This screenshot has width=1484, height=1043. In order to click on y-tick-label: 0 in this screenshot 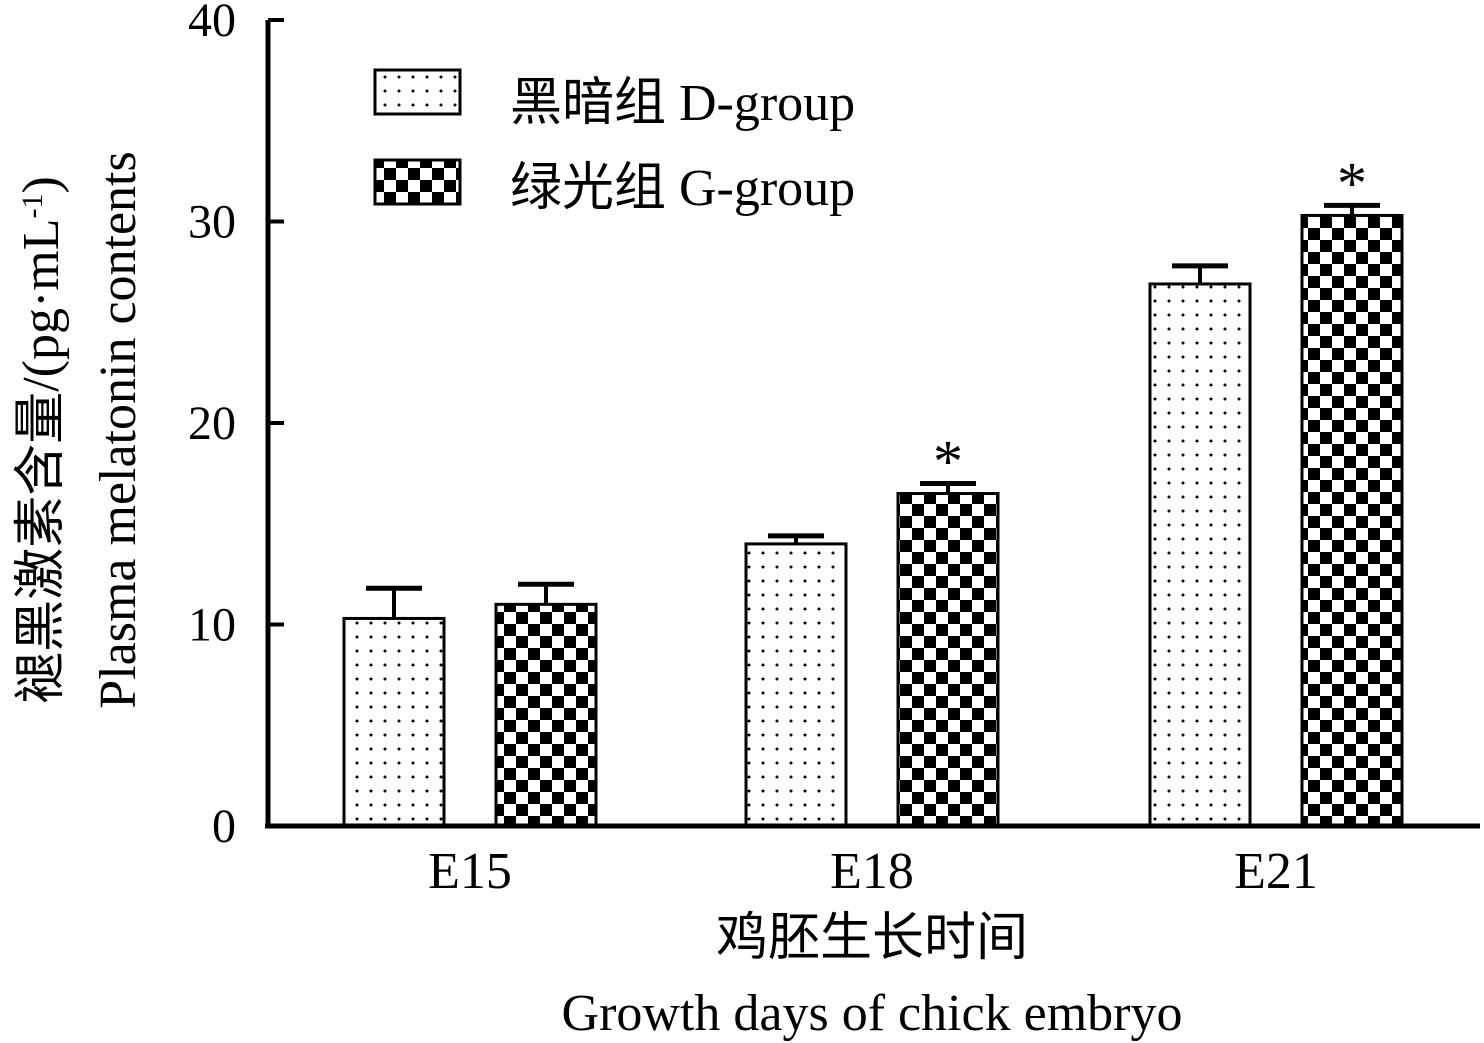, I will do `click(224, 826)`.